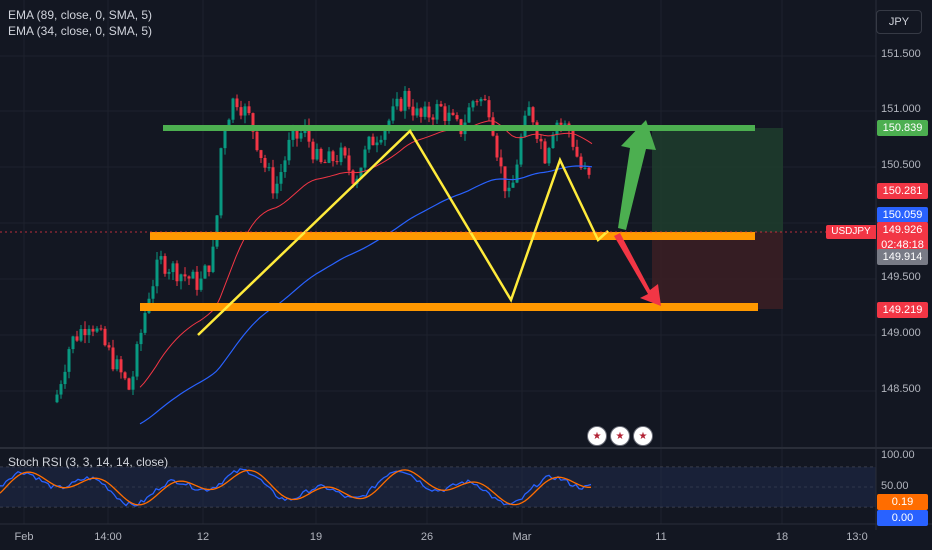  Describe the element at coordinates (902, 238) in the screenshot. I see `last-price-badge: 149.926 02:48:18` at that location.